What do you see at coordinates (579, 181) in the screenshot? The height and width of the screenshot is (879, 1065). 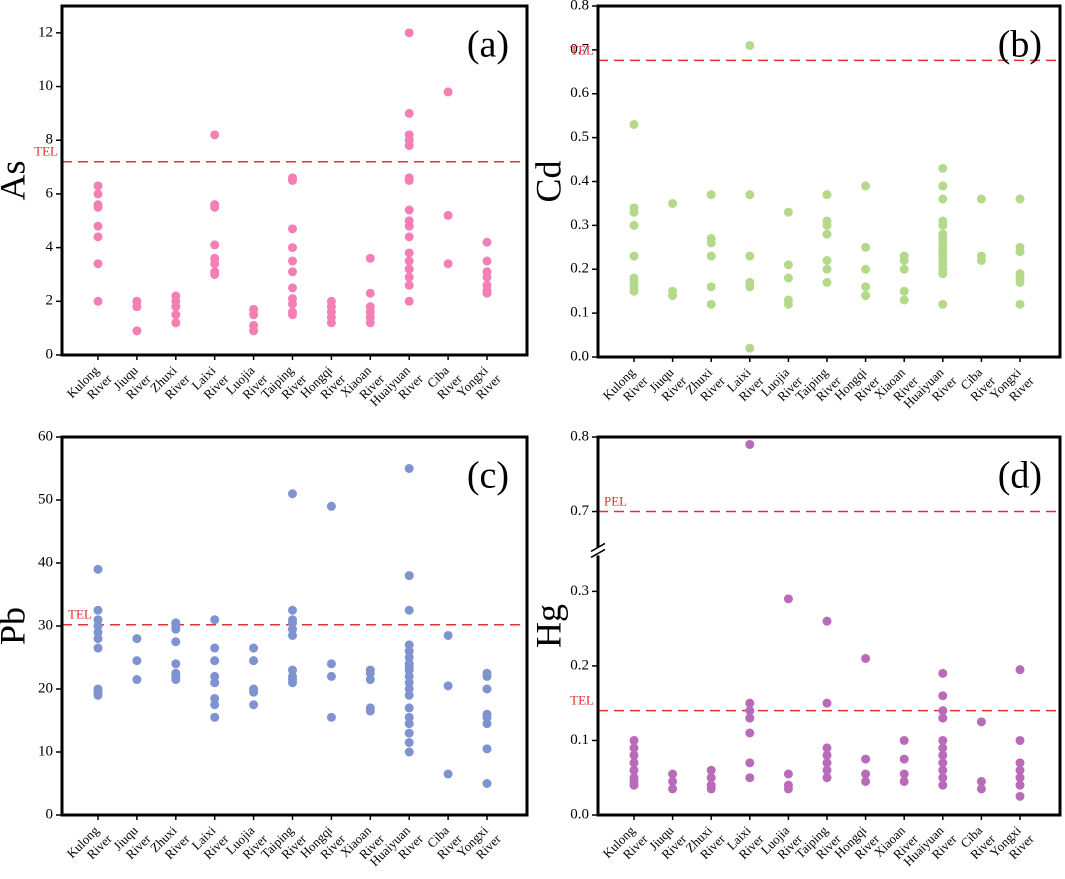 I see `y-tick-label: 0.4` at bounding box center [579, 181].